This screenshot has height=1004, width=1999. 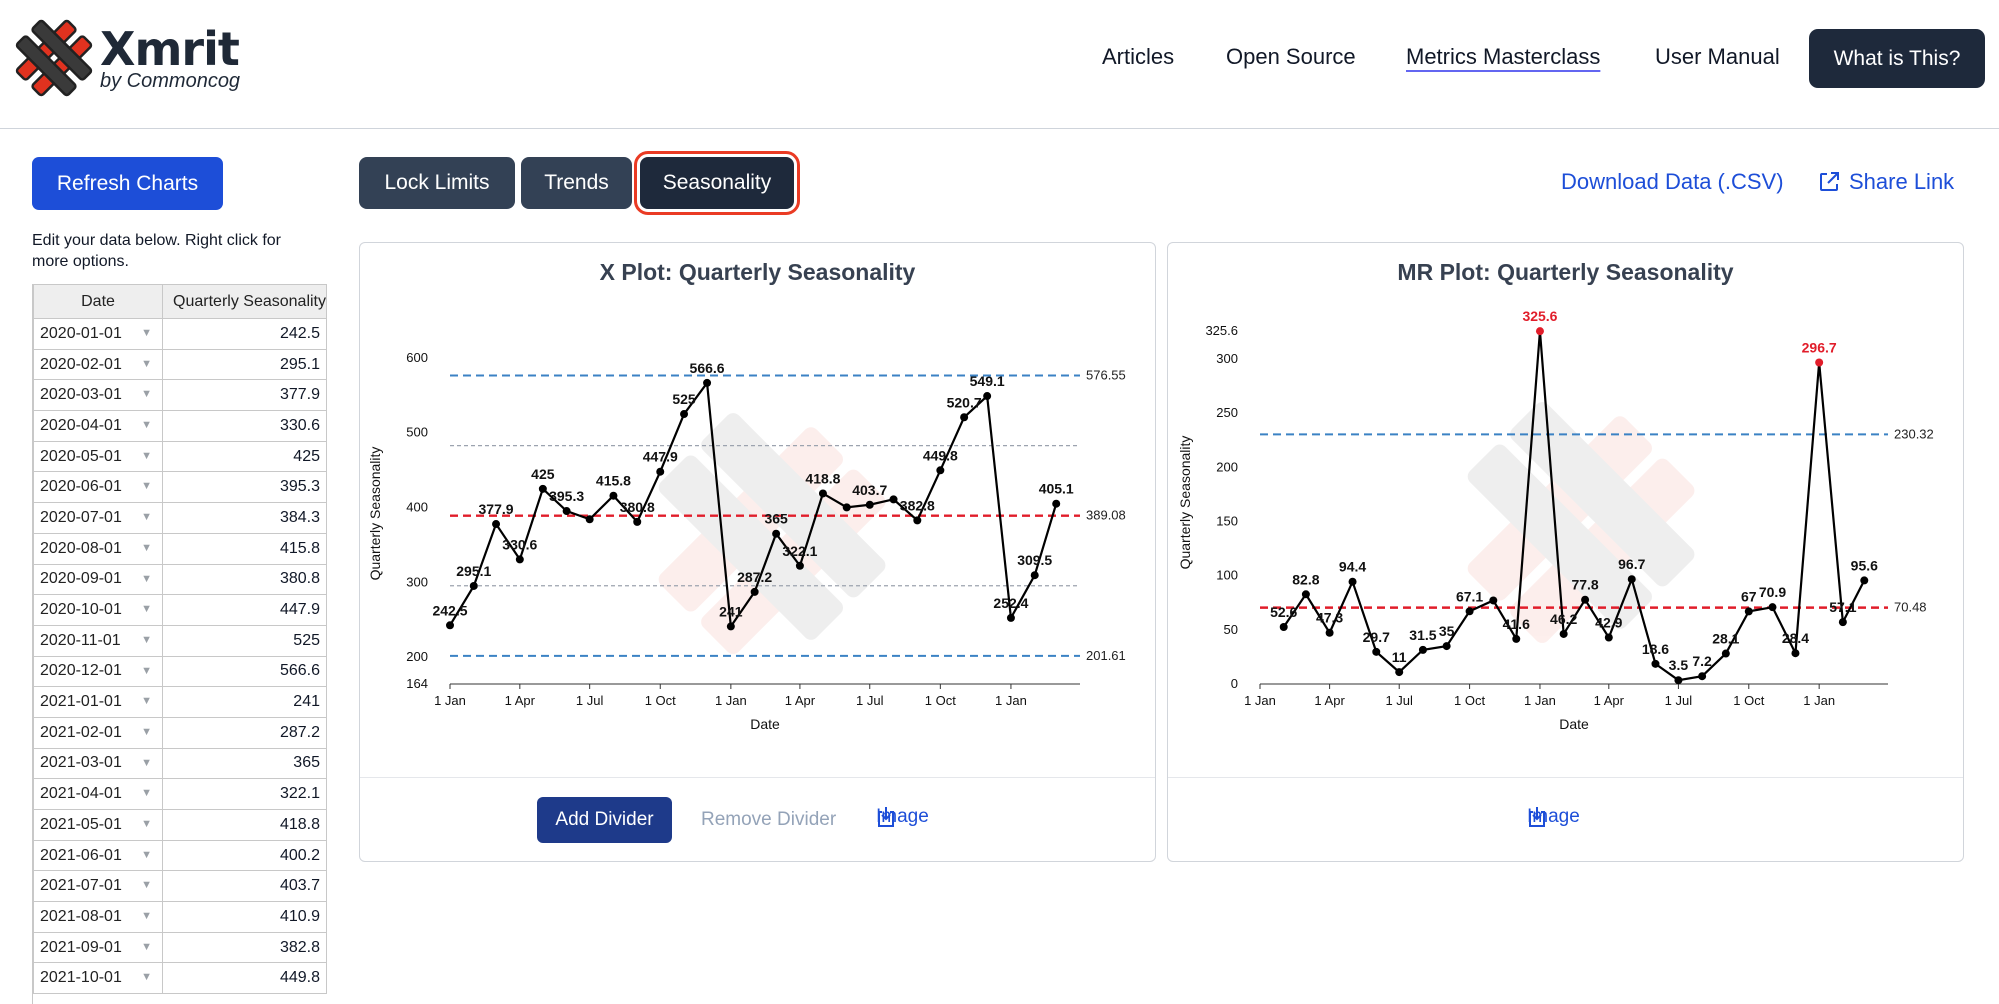 I want to click on date-cell: 2020-07-01 ▼, so click(x=98, y=518).